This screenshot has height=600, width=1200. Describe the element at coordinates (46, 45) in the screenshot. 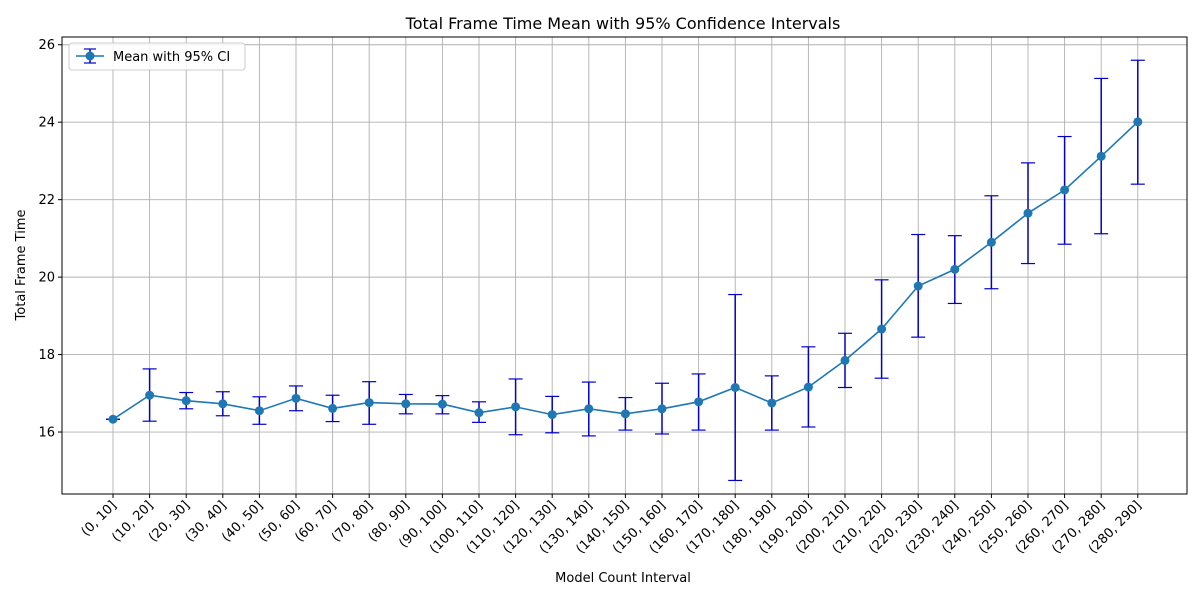

I see `y-tick-label: 26` at that location.